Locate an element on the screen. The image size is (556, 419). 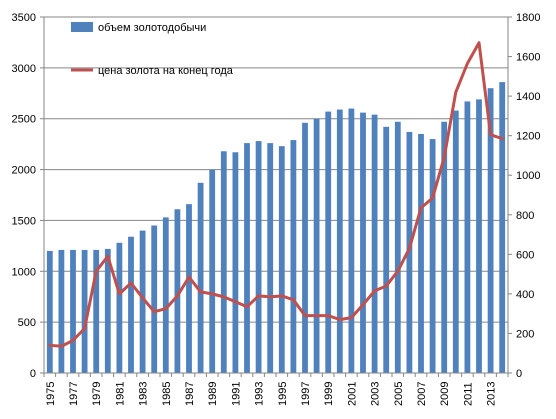
left-axis-ticks: 0 500 1000 1500 2000 2500 3000 3500 is located at coordinates (28, 196).